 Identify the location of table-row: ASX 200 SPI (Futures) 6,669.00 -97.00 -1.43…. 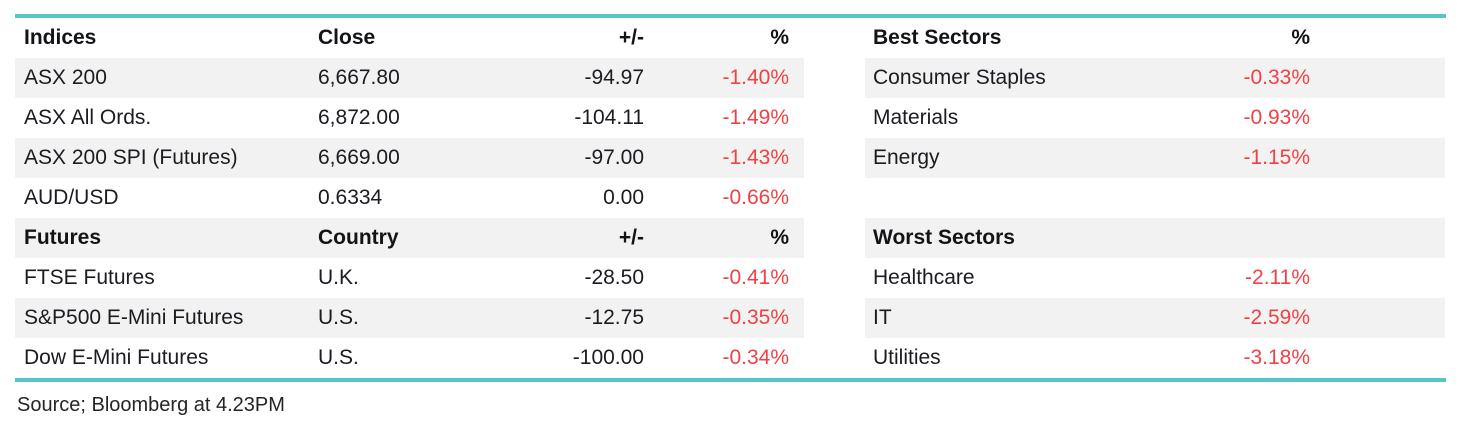
(409, 158).